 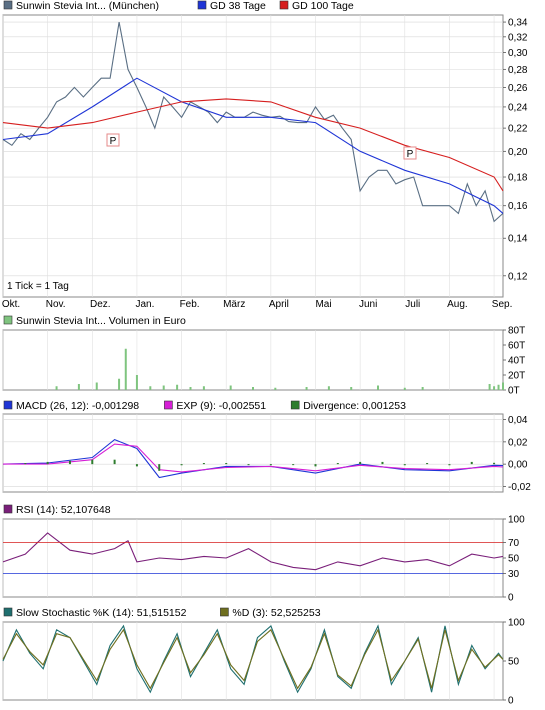 What do you see at coordinates (412, 304) in the screenshot?
I see `x-tick-label: Juli` at bounding box center [412, 304].